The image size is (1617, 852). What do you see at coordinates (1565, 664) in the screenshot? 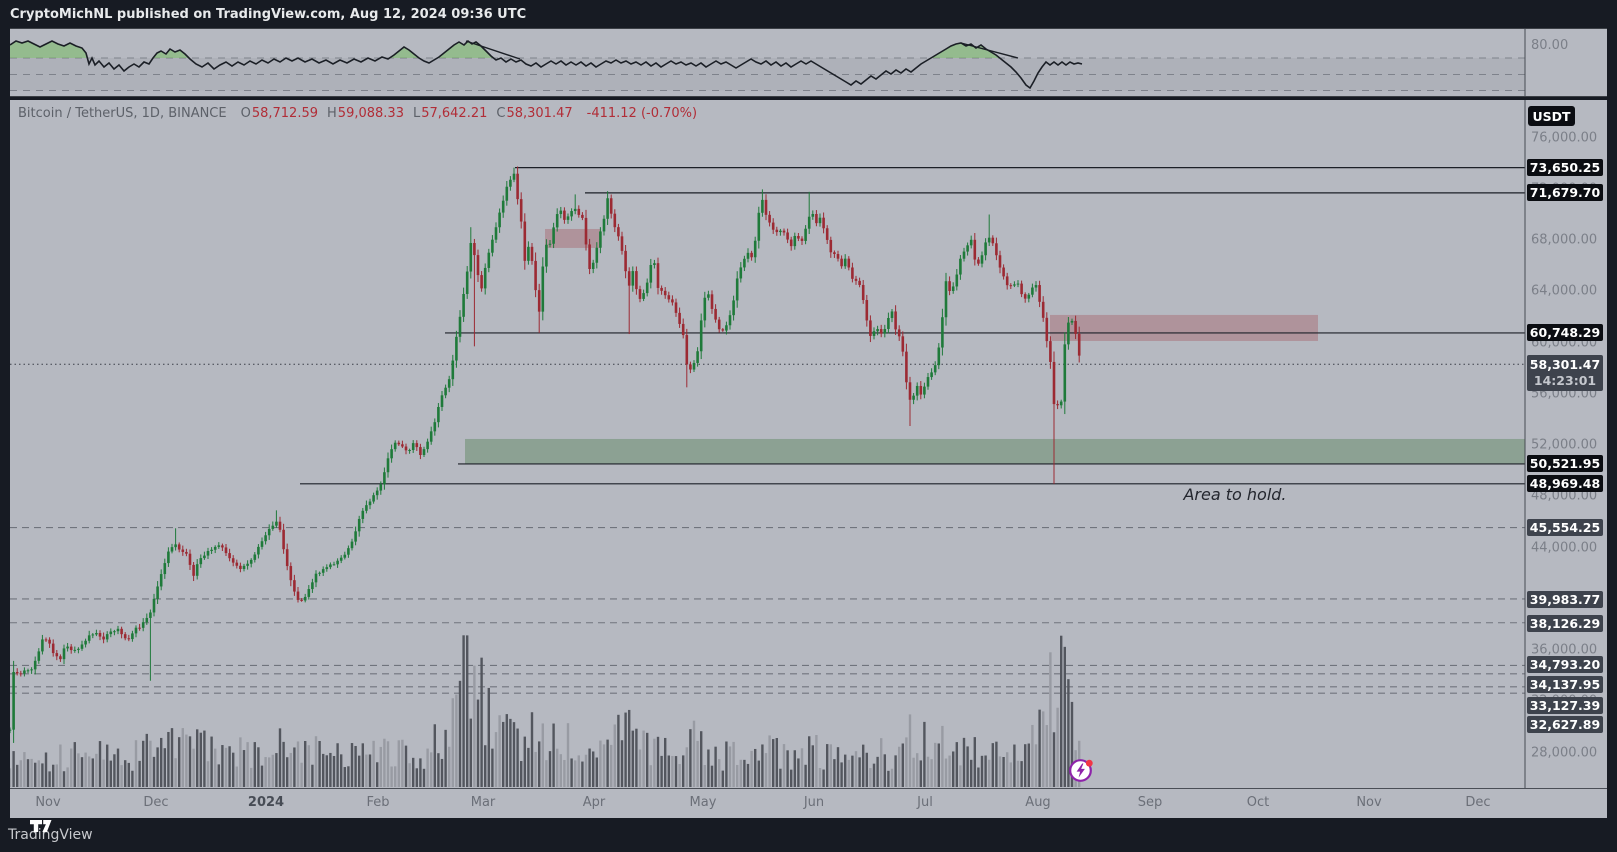
I see `price-line-label: 34,793.20` at bounding box center [1565, 664].